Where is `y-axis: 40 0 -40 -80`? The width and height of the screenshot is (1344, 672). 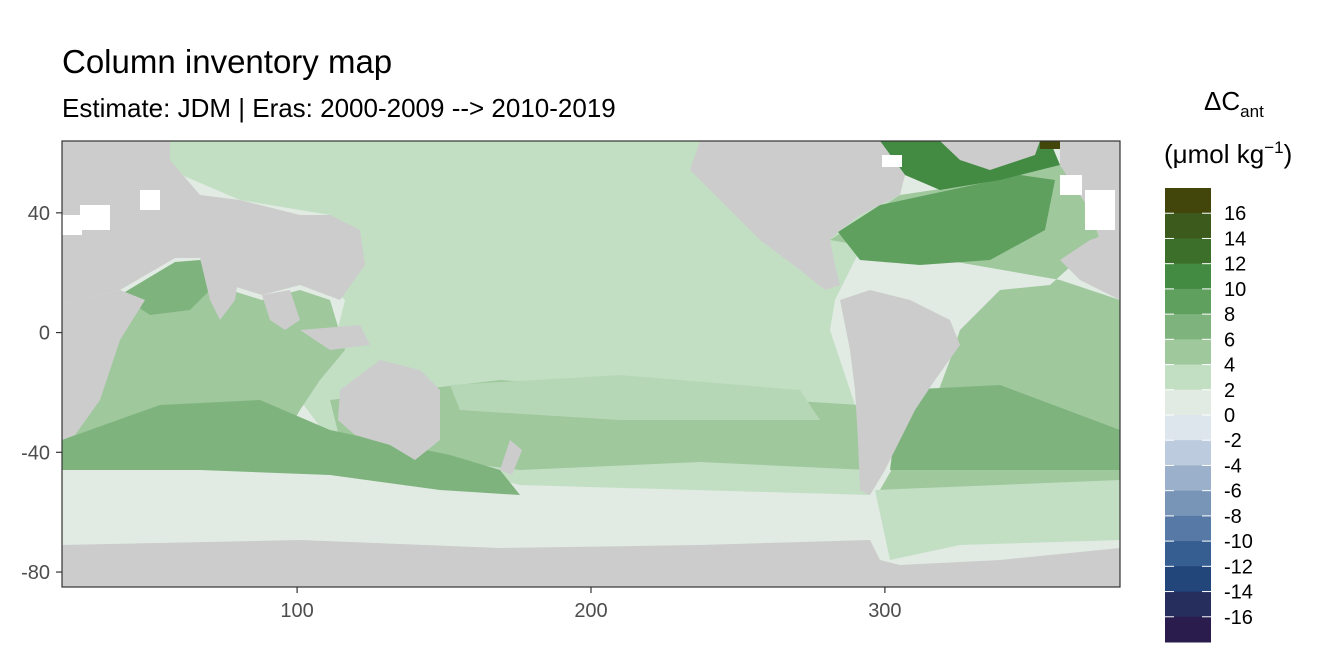 y-axis: 40 0 -40 -80 is located at coordinates (41, 393).